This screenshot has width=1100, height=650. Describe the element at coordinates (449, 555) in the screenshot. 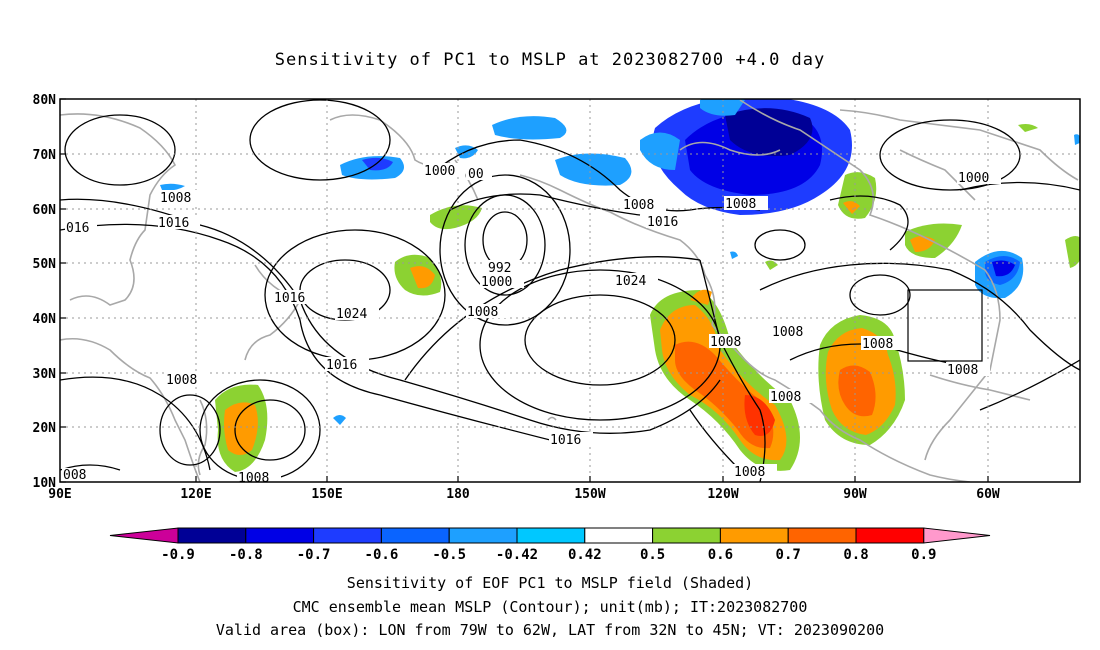

I see `colorbar-label: -0.5` at that location.